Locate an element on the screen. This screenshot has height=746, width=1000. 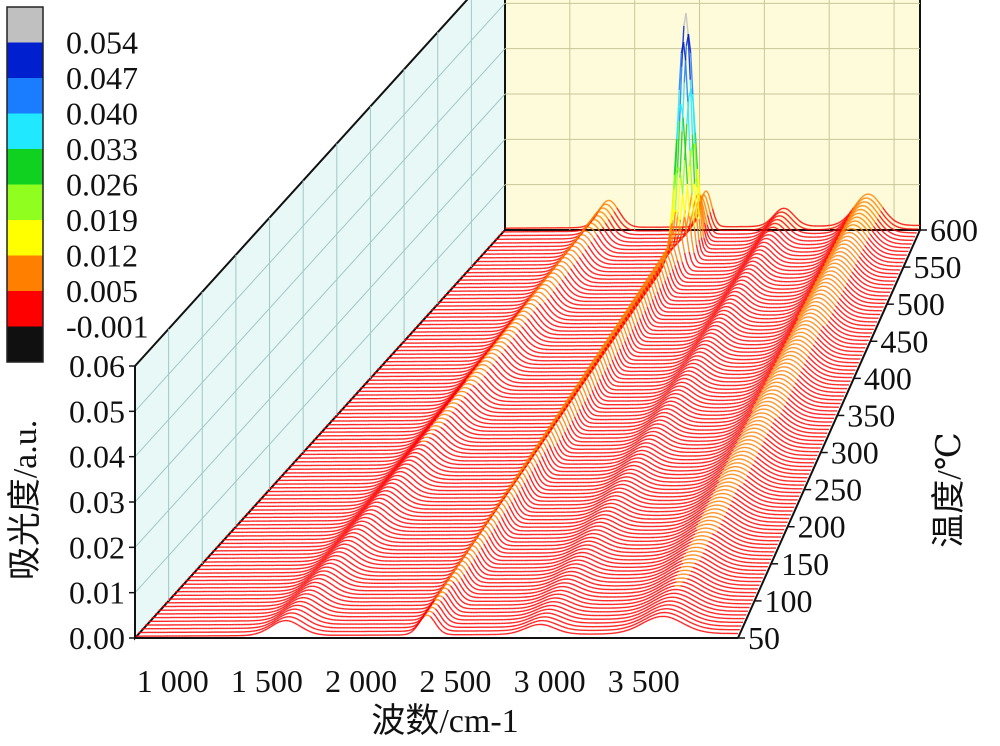
absorbance-tick-label: 0.01 is located at coordinates (97, 593).